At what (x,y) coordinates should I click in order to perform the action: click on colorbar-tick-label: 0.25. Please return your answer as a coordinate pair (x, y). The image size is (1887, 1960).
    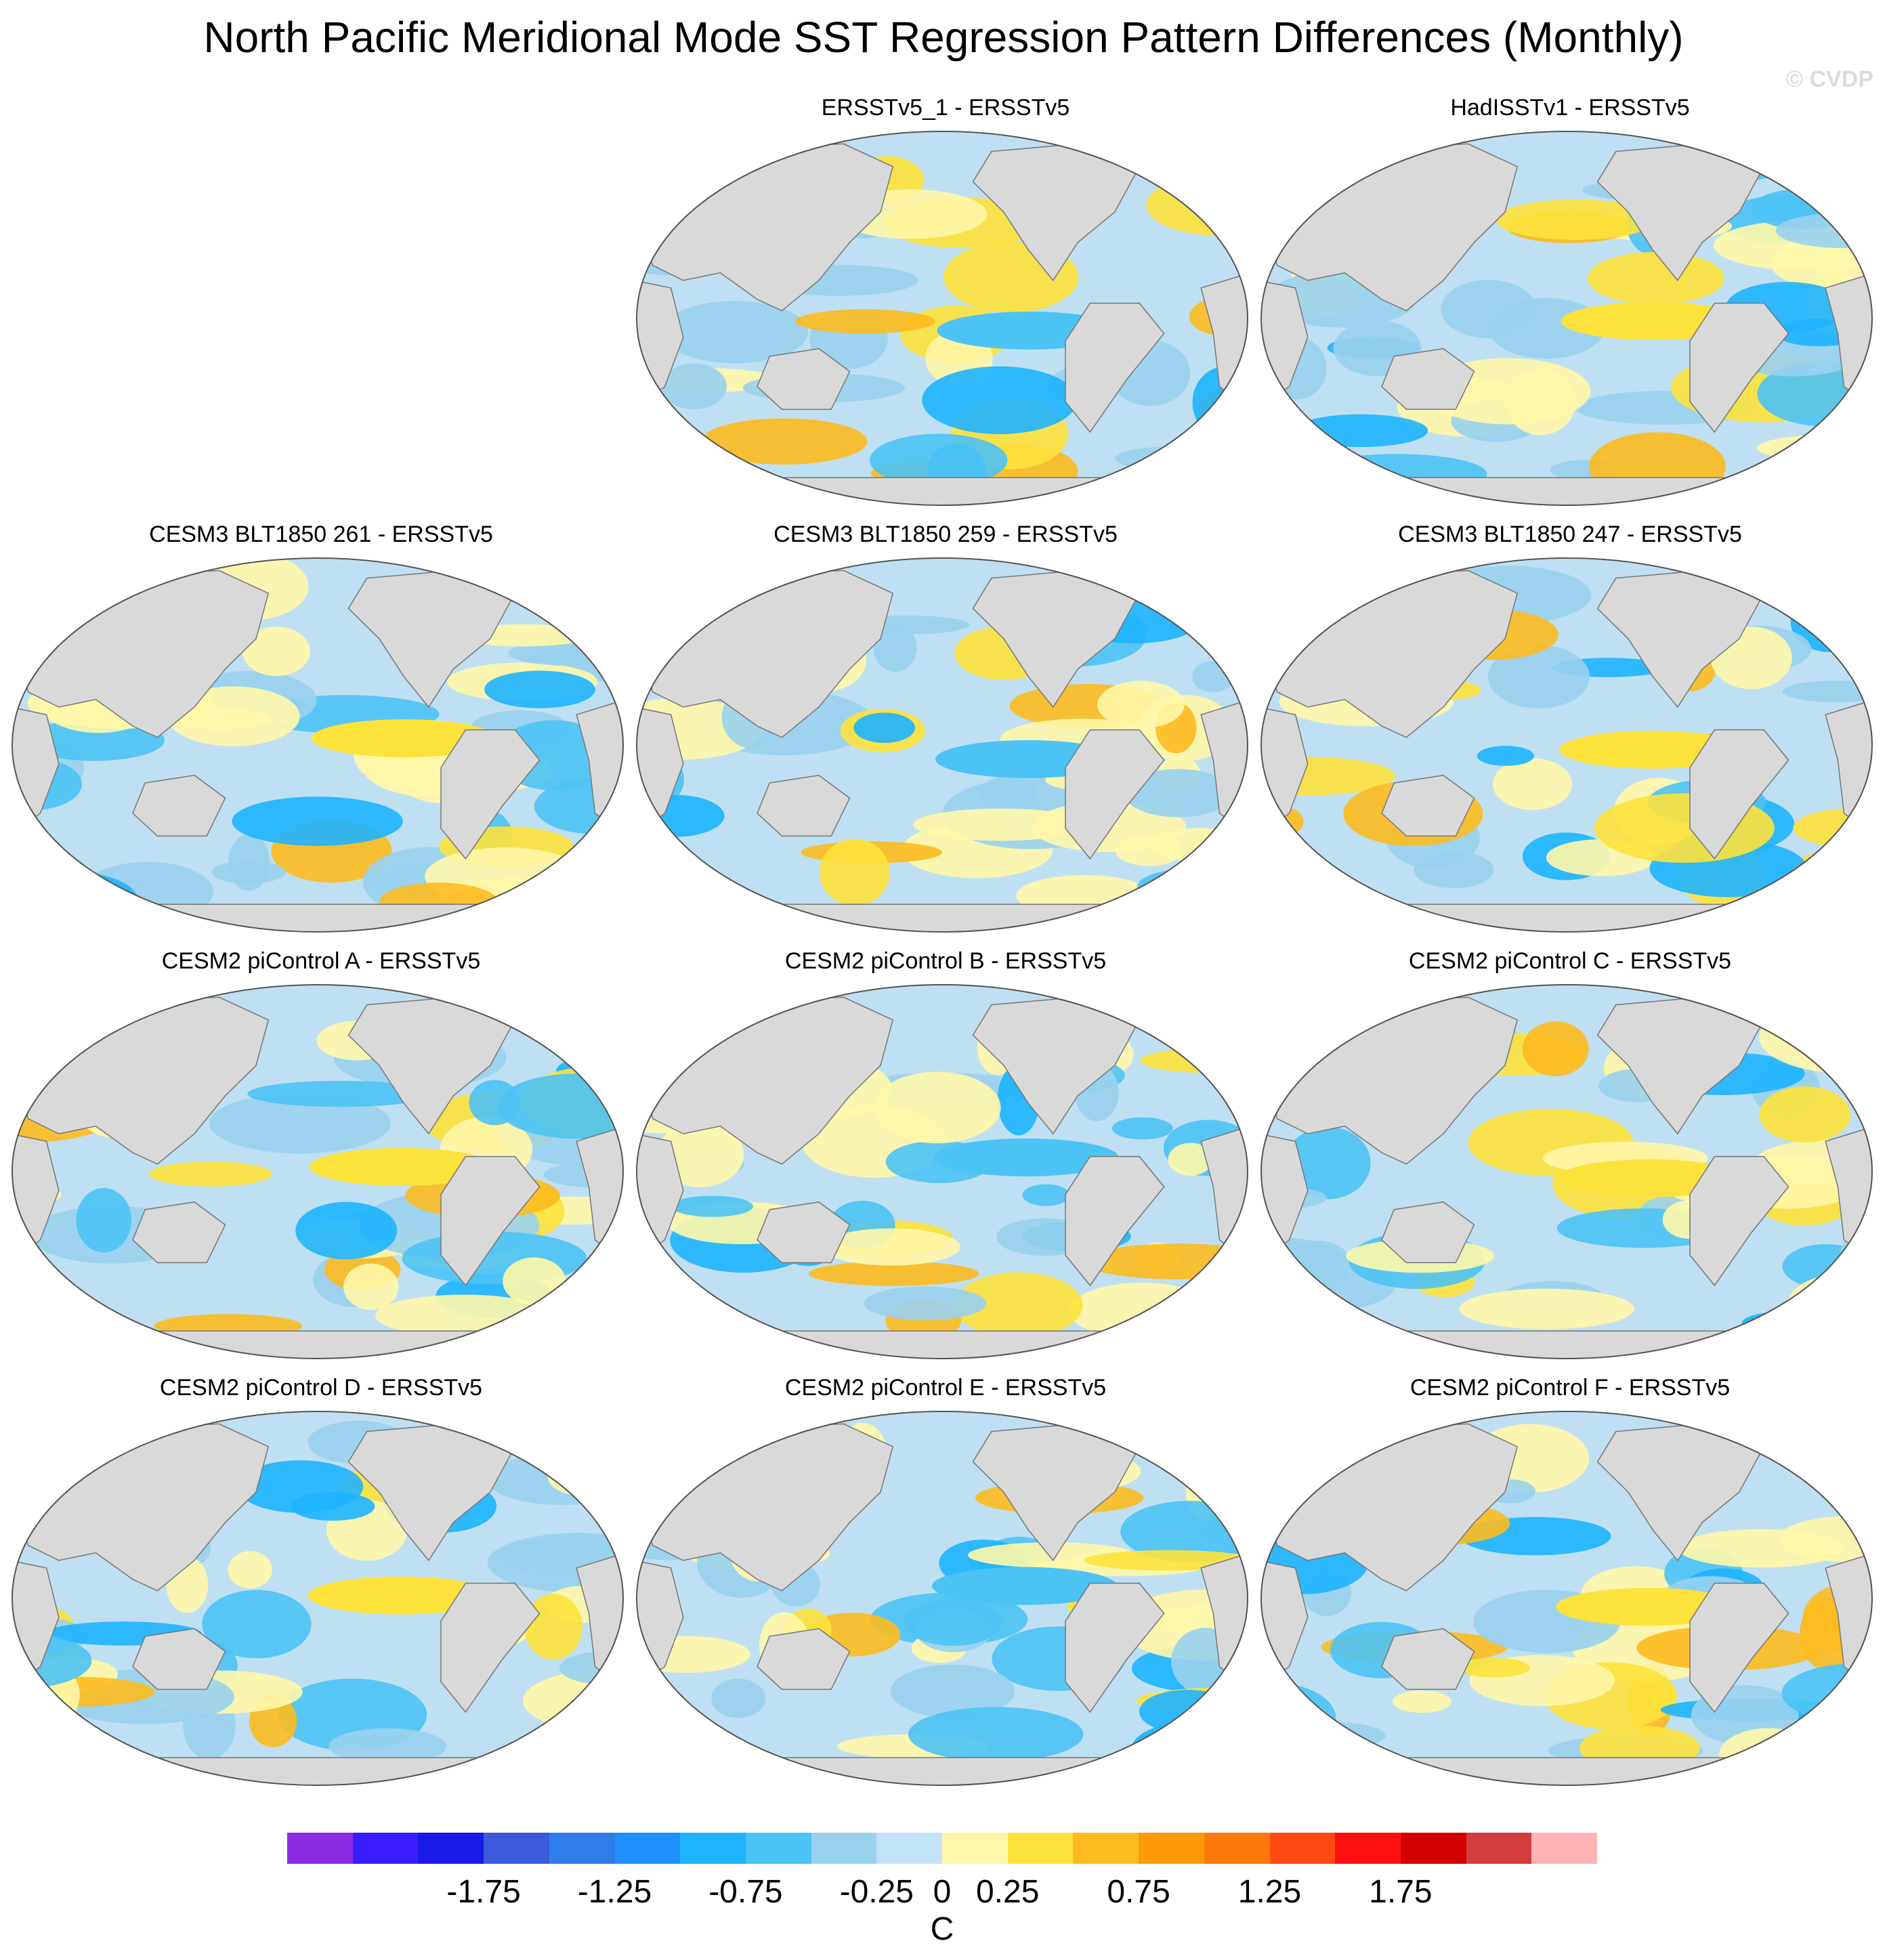
    Looking at the image, I should click on (1008, 1892).